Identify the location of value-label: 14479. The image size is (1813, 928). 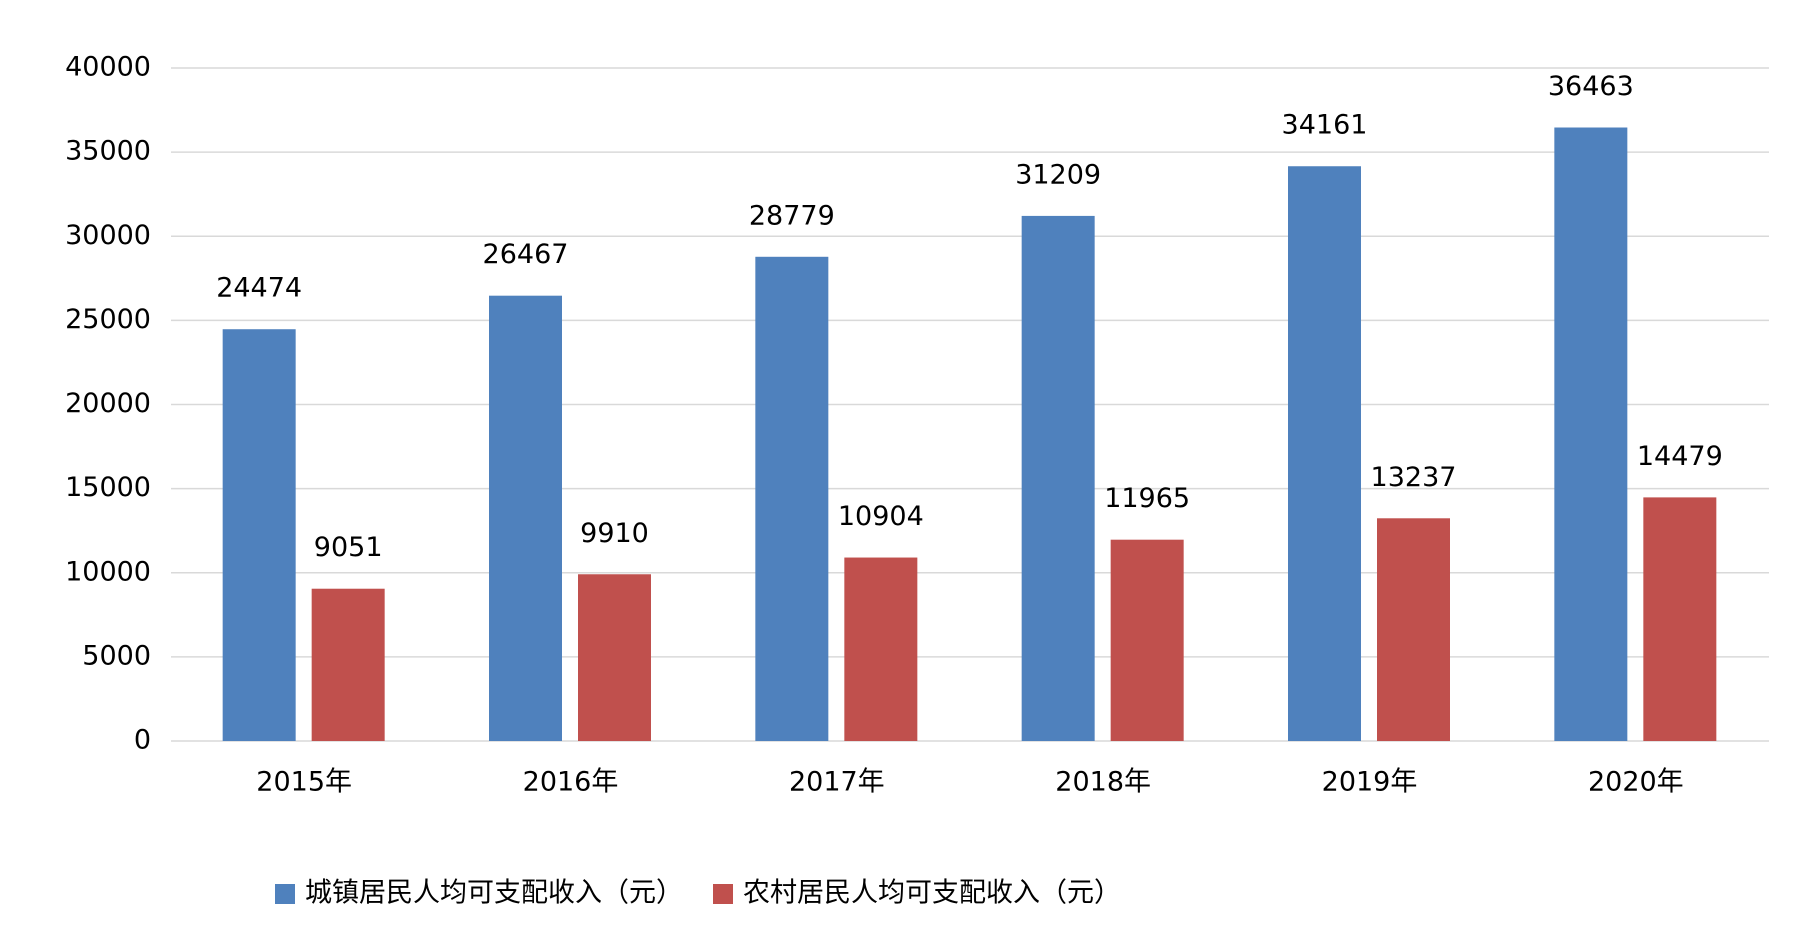
(1680, 456).